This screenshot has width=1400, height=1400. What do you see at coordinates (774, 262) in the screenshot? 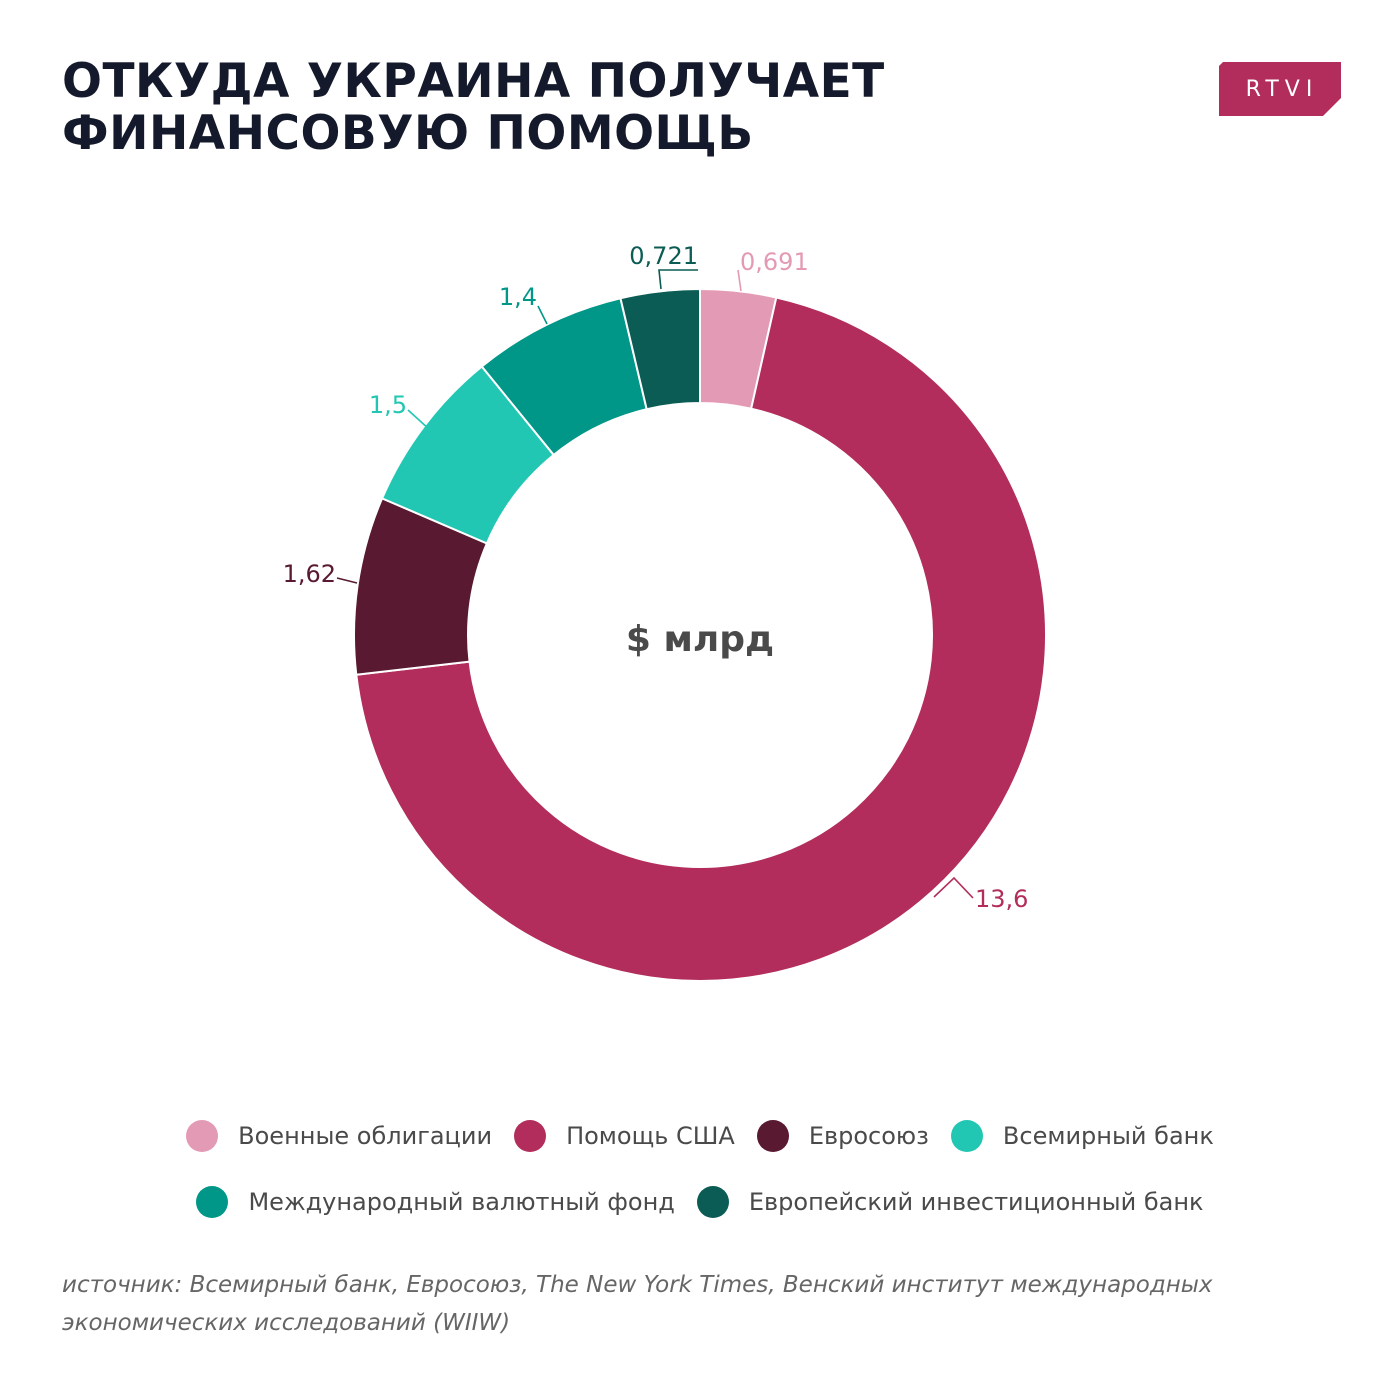
I see `data-label-1: 0,691` at bounding box center [774, 262].